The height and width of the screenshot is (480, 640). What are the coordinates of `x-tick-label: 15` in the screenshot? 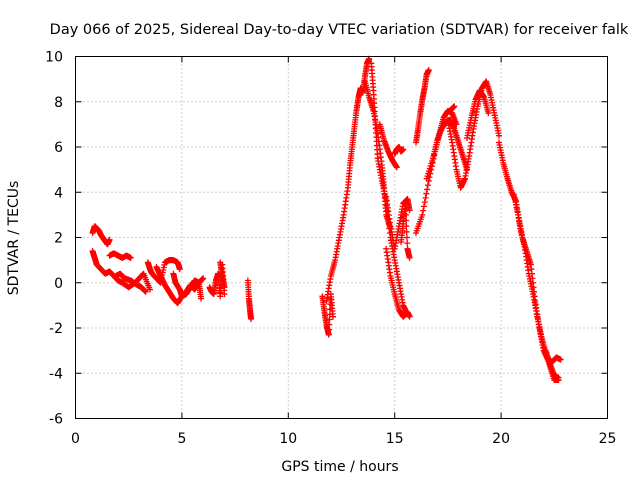 It's located at (395, 439).